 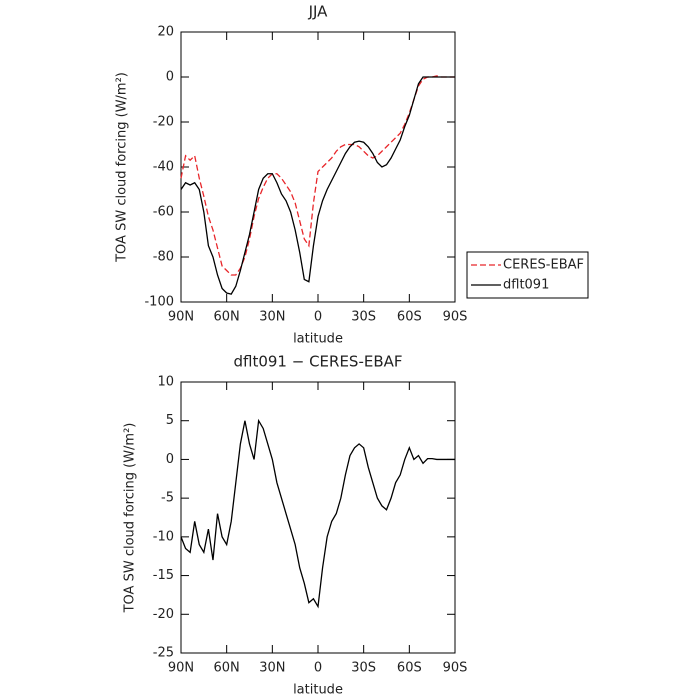 I want to click on y-tick-label: -60, so click(x=163, y=212).